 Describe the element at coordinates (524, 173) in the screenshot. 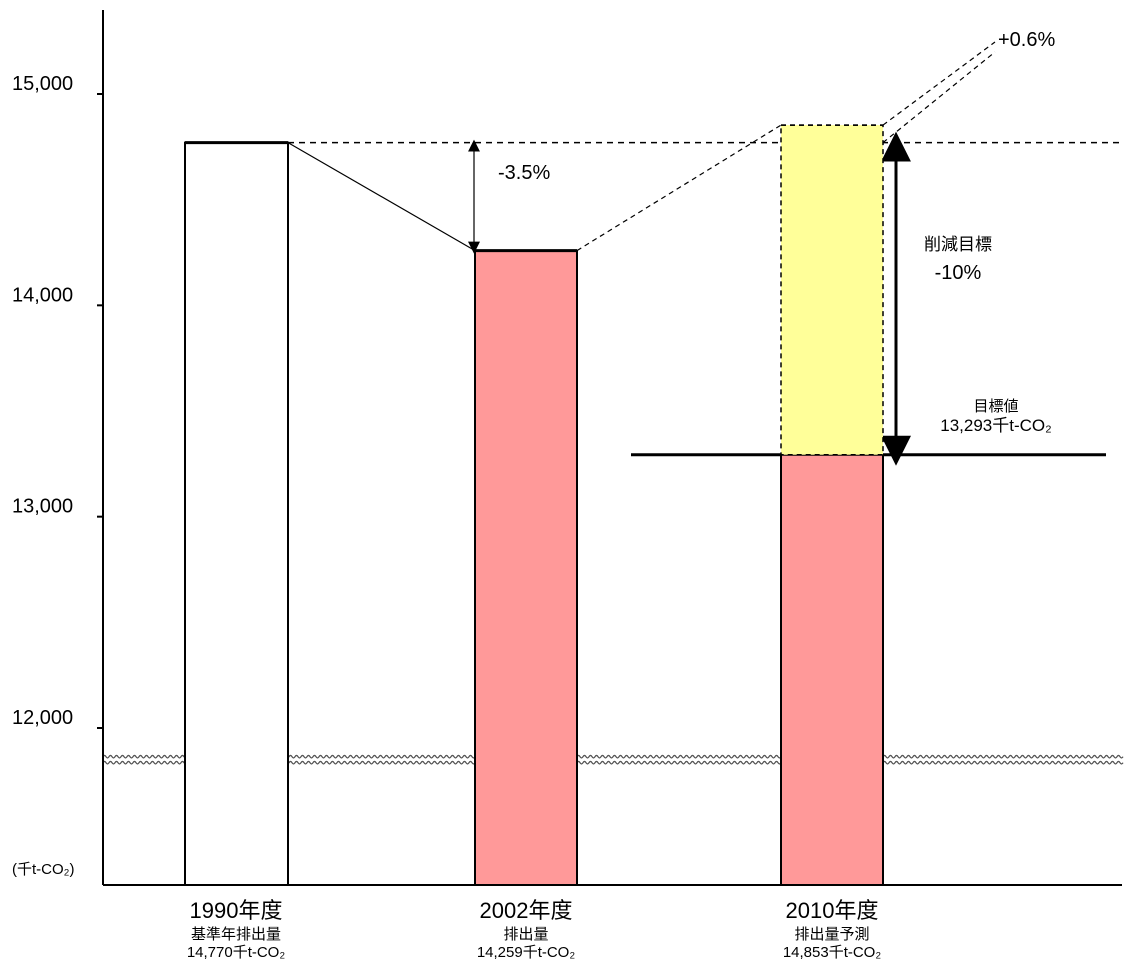

I see `change-2002-label: -3.5%` at that location.